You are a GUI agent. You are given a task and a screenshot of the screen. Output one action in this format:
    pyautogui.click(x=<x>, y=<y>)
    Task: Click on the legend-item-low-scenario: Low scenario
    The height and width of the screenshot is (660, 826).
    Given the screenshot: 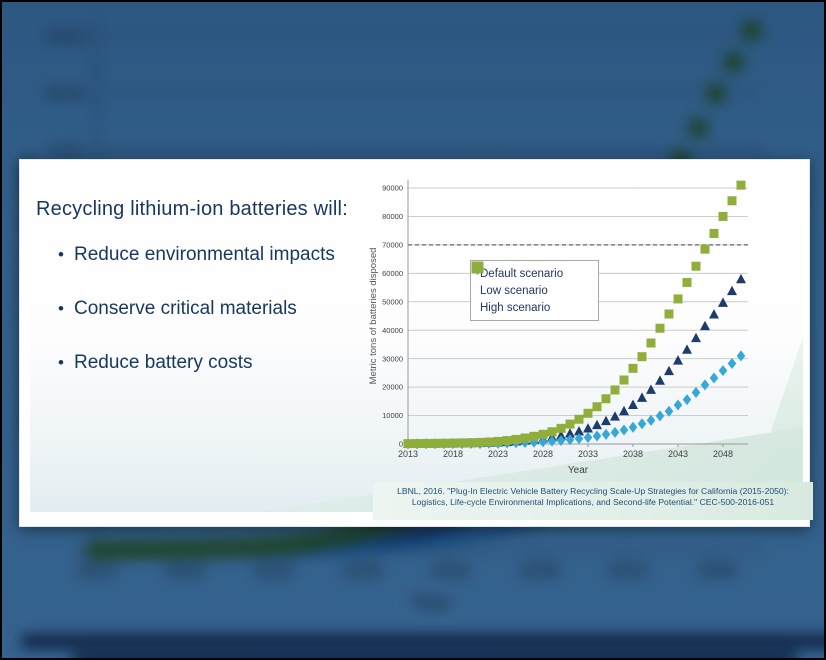 What is the action you would take?
    pyautogui.click(x=530, y=279)
    